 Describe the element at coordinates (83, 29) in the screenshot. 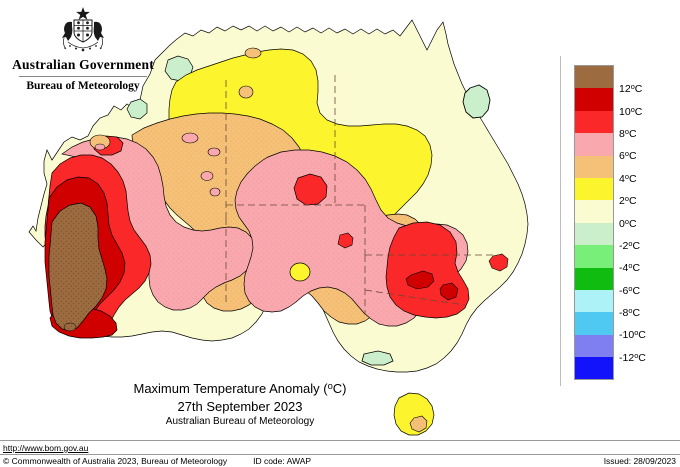

I see `australian-coat-of-arms-icon` at that location.